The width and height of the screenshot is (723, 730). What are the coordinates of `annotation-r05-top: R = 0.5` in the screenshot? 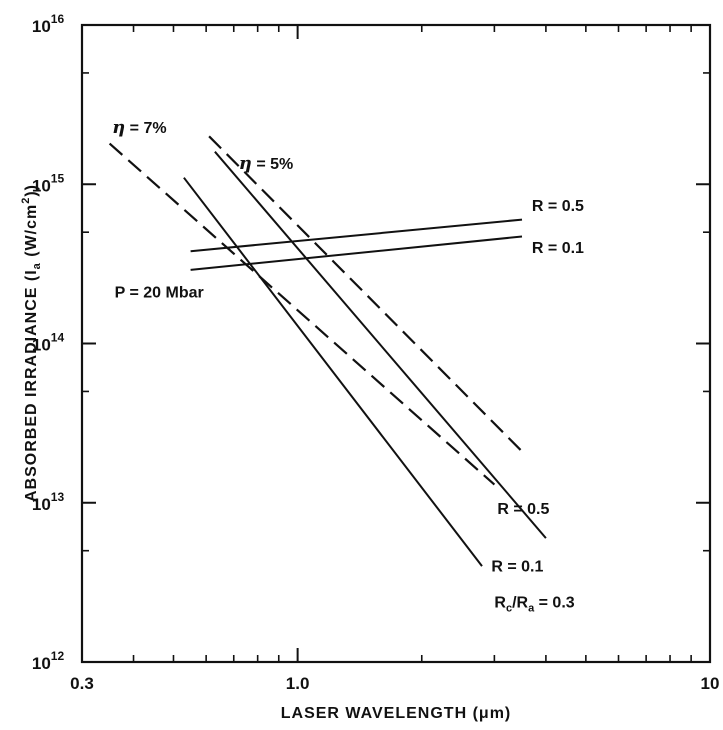 It's located at (558, 206).